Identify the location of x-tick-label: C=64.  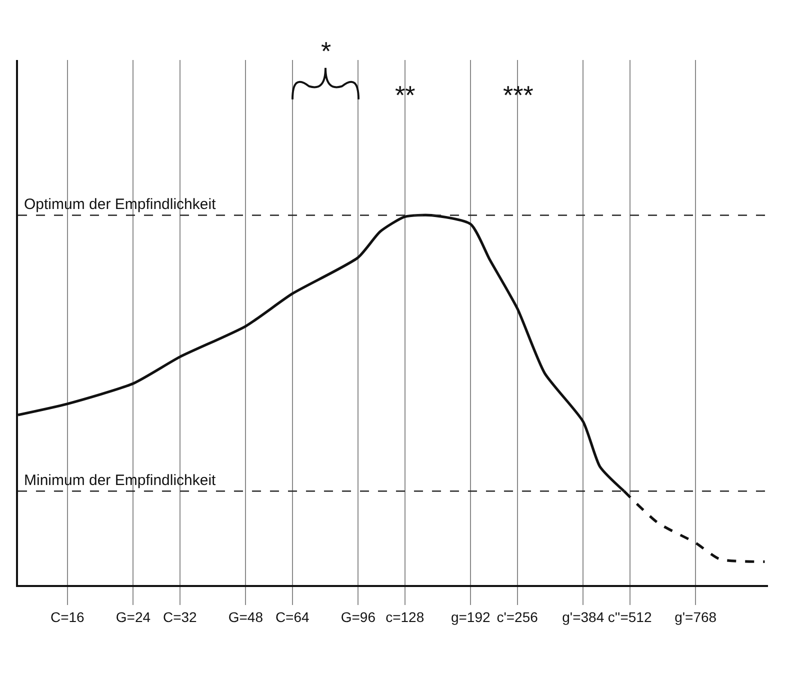
(292, 616).